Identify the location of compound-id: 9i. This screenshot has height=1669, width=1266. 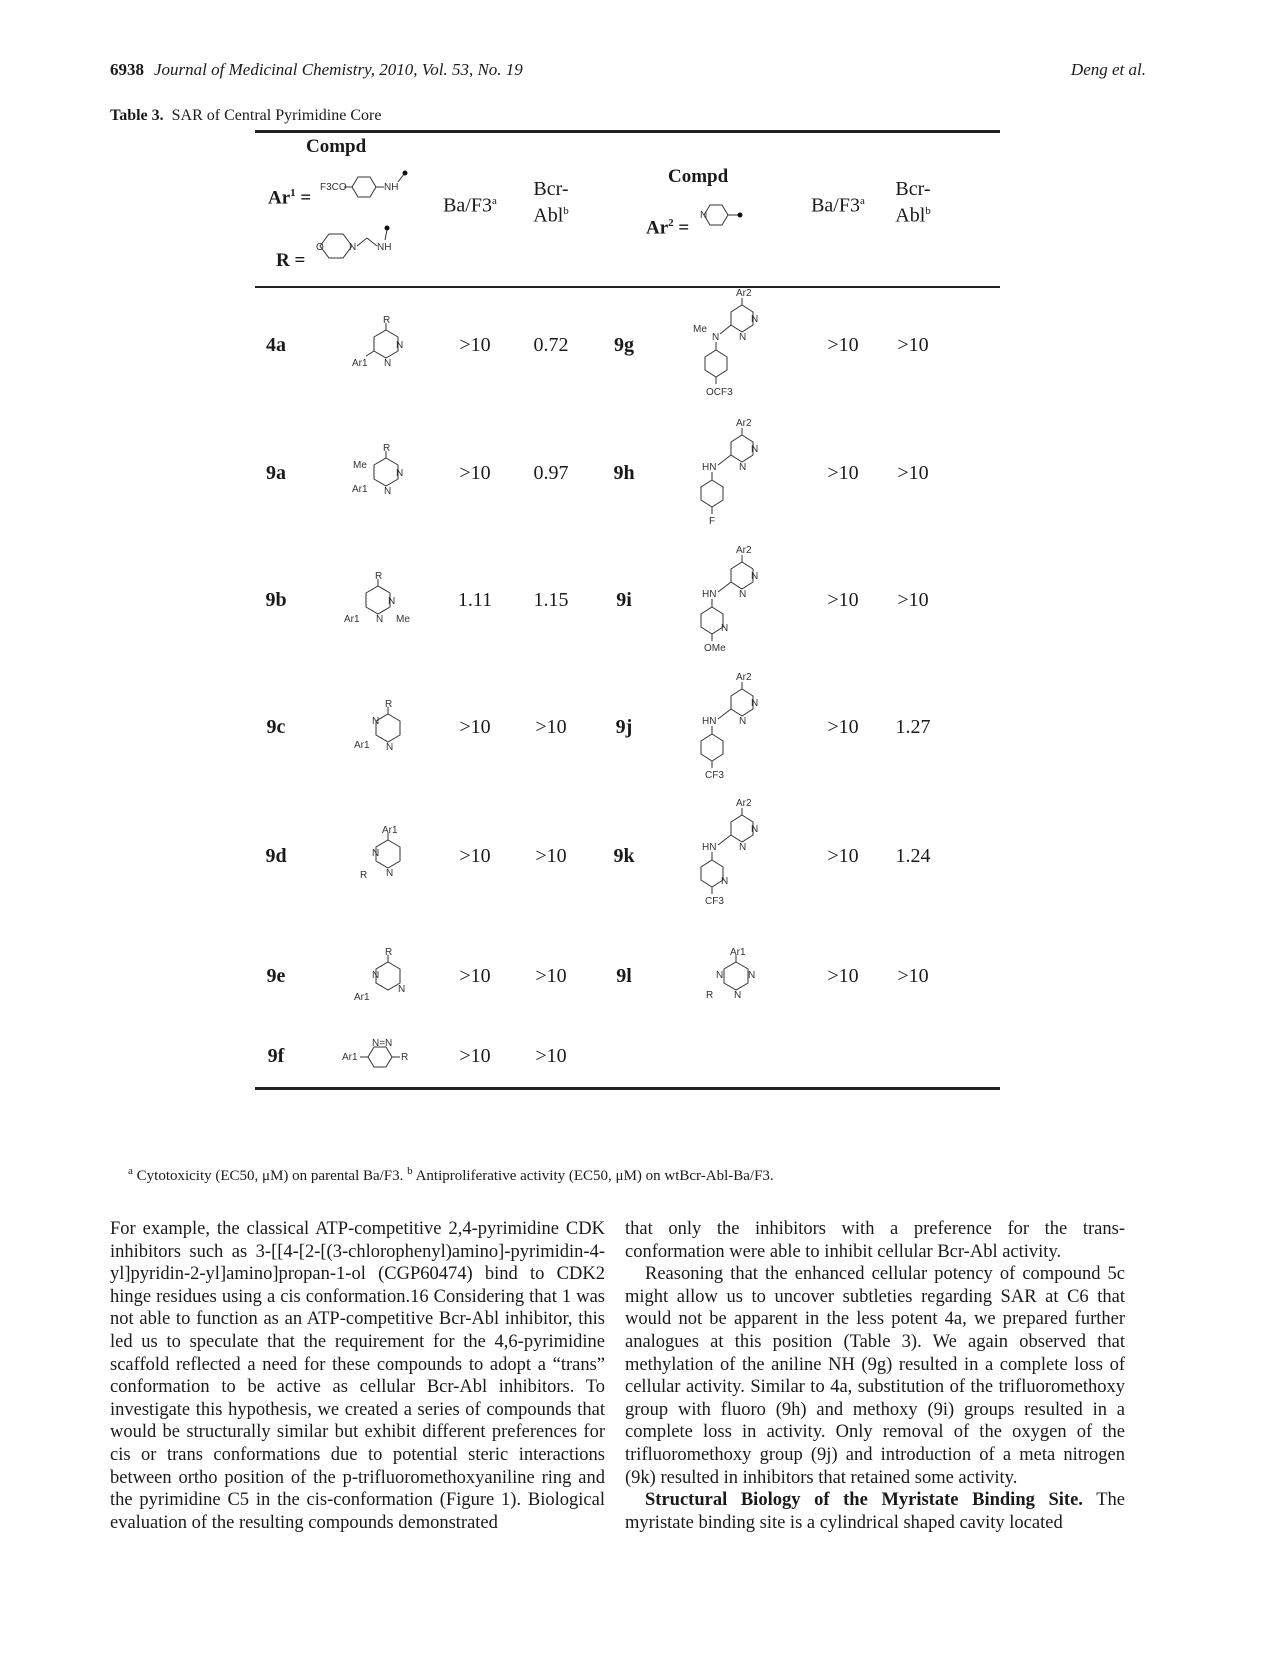
(624, 600).